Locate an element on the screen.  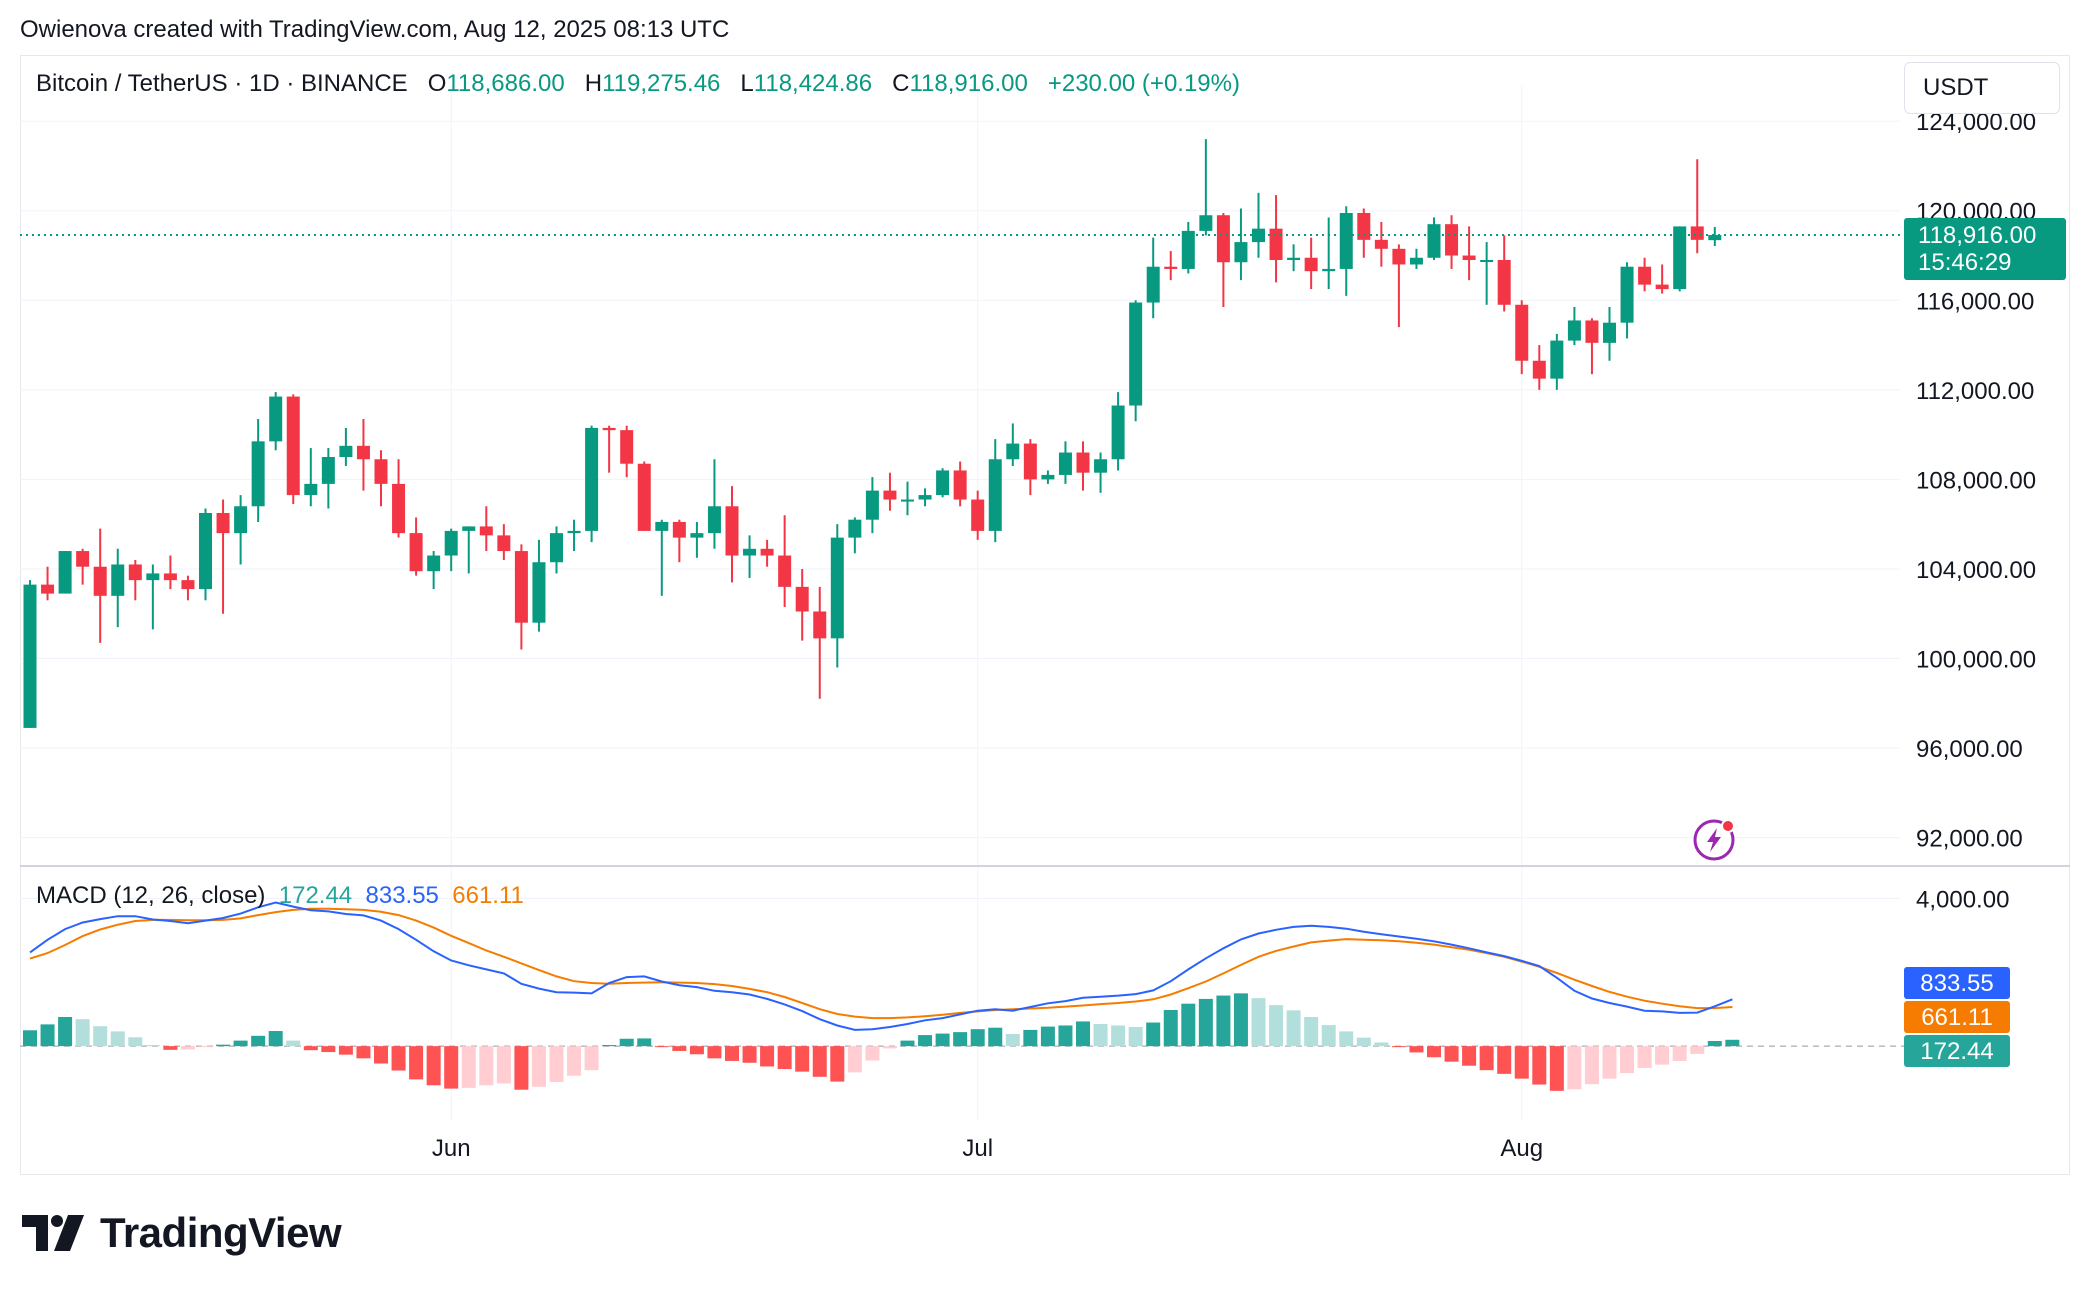
last-price-badge is located at coordinates (1985, 249).